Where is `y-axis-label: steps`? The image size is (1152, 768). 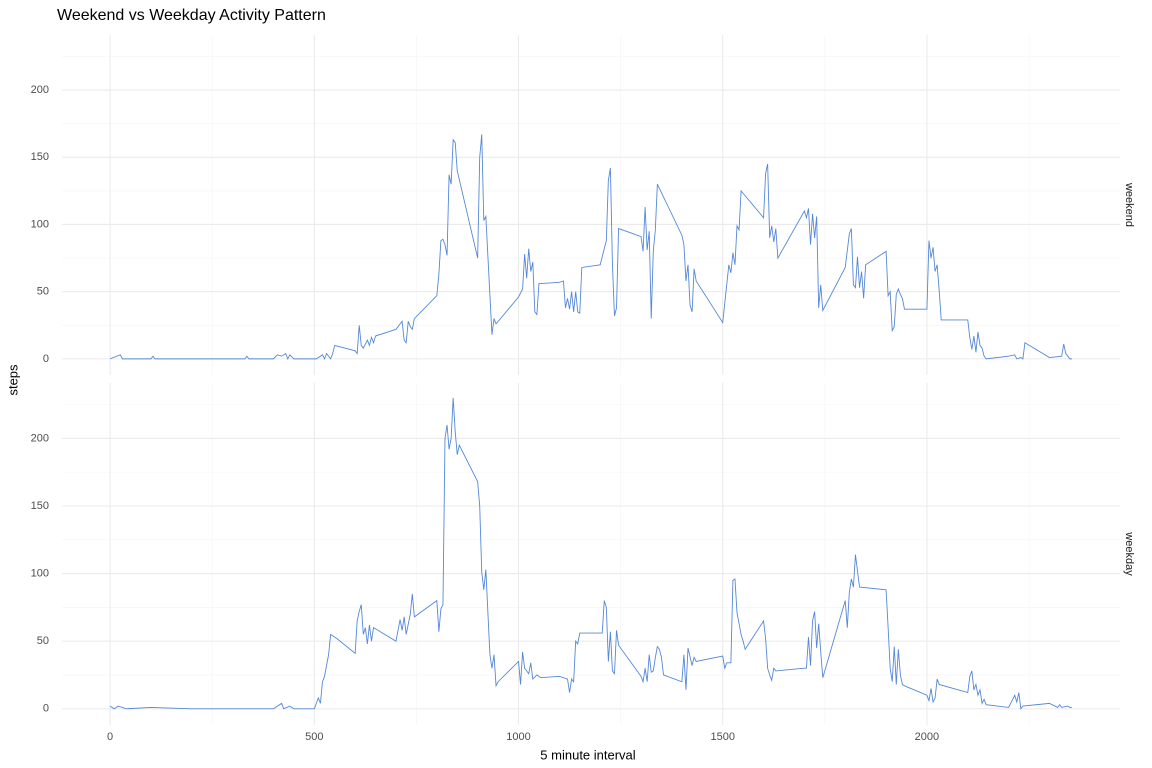
y-axis-label: steps is located at coordinates (12, 380).